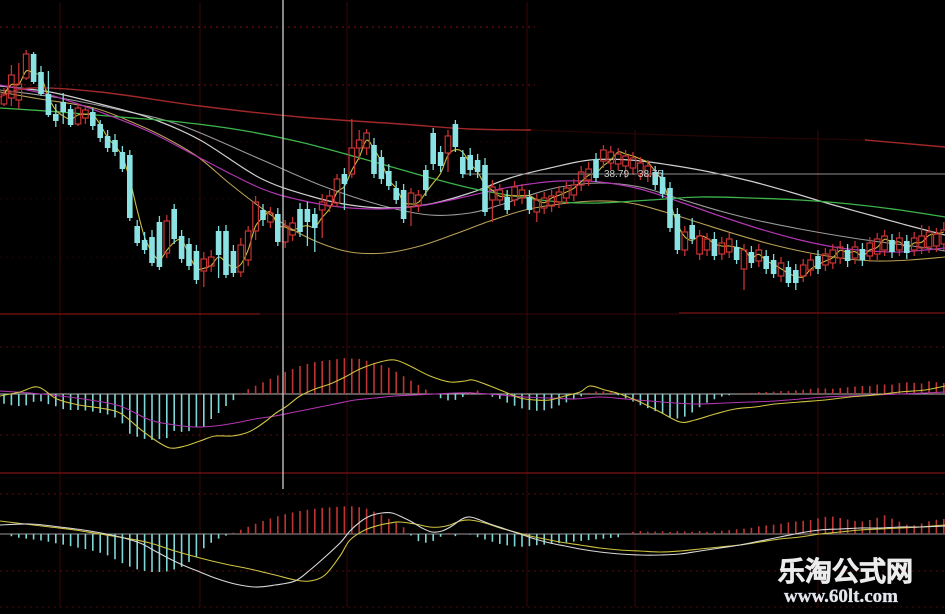 The height and width of the screenshot is (614, 945). Describe the element at coordinates (633, 174) in the screenshot. I see `svg-text: 38.79 - 38.75` at that location.